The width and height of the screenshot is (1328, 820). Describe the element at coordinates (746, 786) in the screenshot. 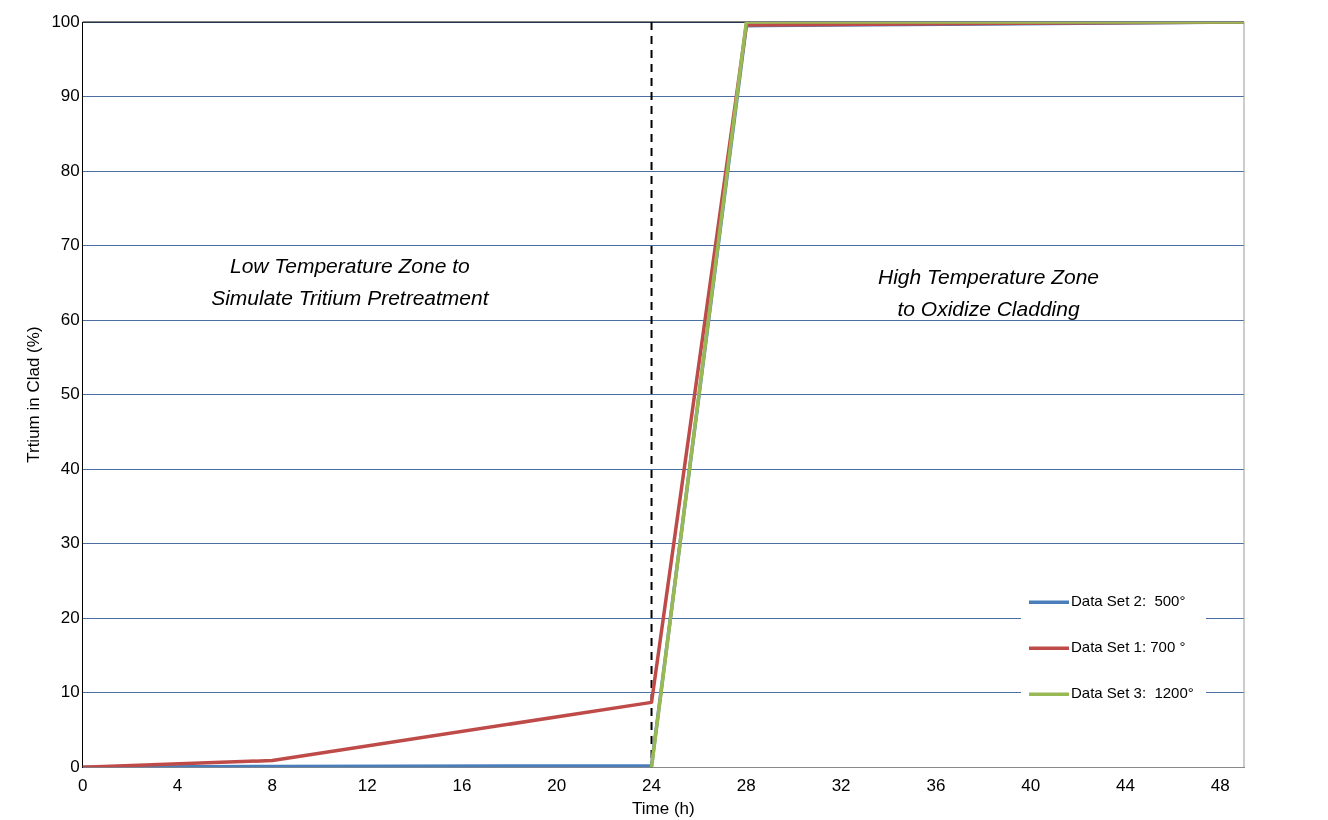

I see `x-tick-label: 28` at that location.